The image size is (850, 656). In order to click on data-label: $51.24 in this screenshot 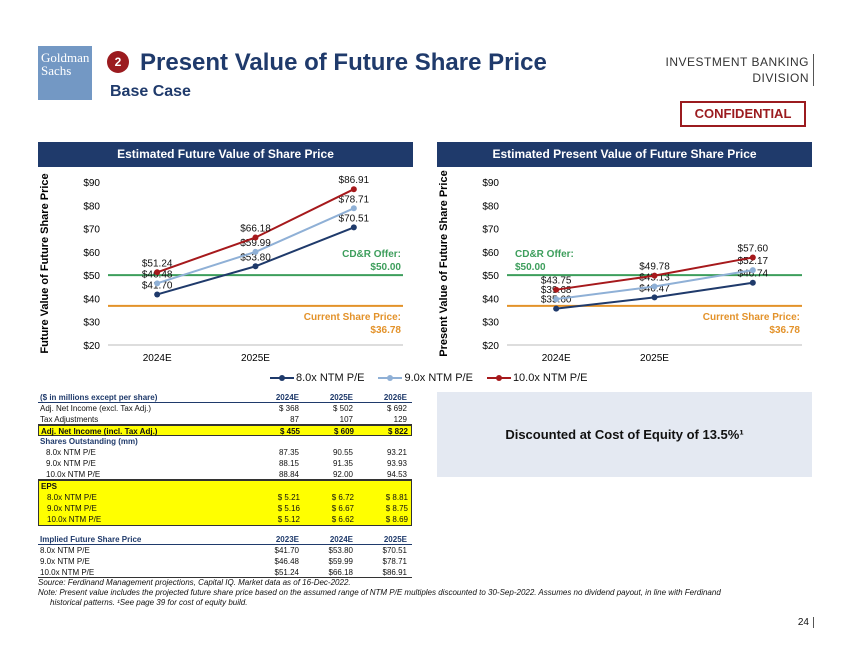, I will do `click(157, 263)`.